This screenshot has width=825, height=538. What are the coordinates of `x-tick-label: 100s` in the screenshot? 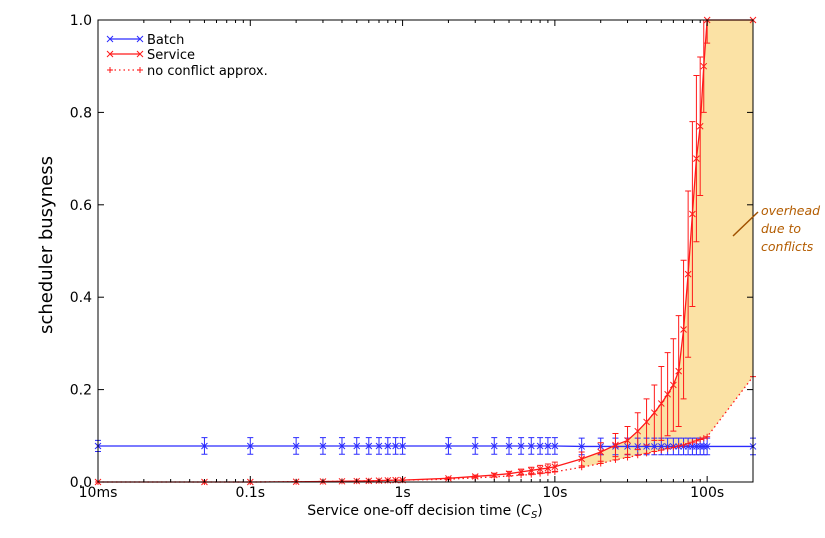 It's located at (707, 493).